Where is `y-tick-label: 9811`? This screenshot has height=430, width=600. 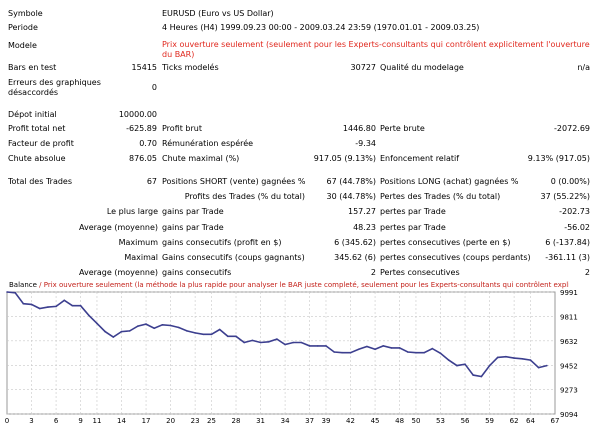
y-tick-label: 9811 is located at coordinates (569, 317).